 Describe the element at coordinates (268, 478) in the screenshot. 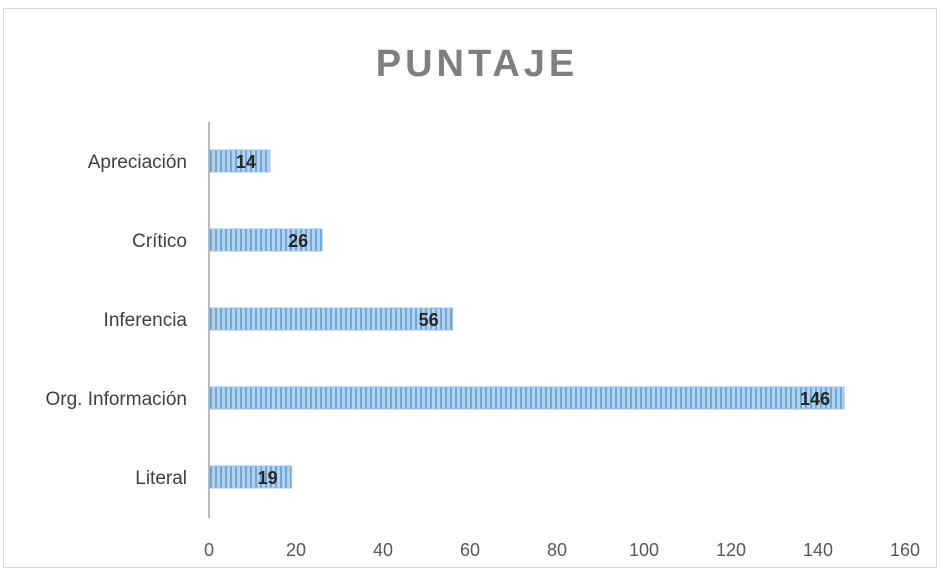

I see `data-label-4: 19` at that location.